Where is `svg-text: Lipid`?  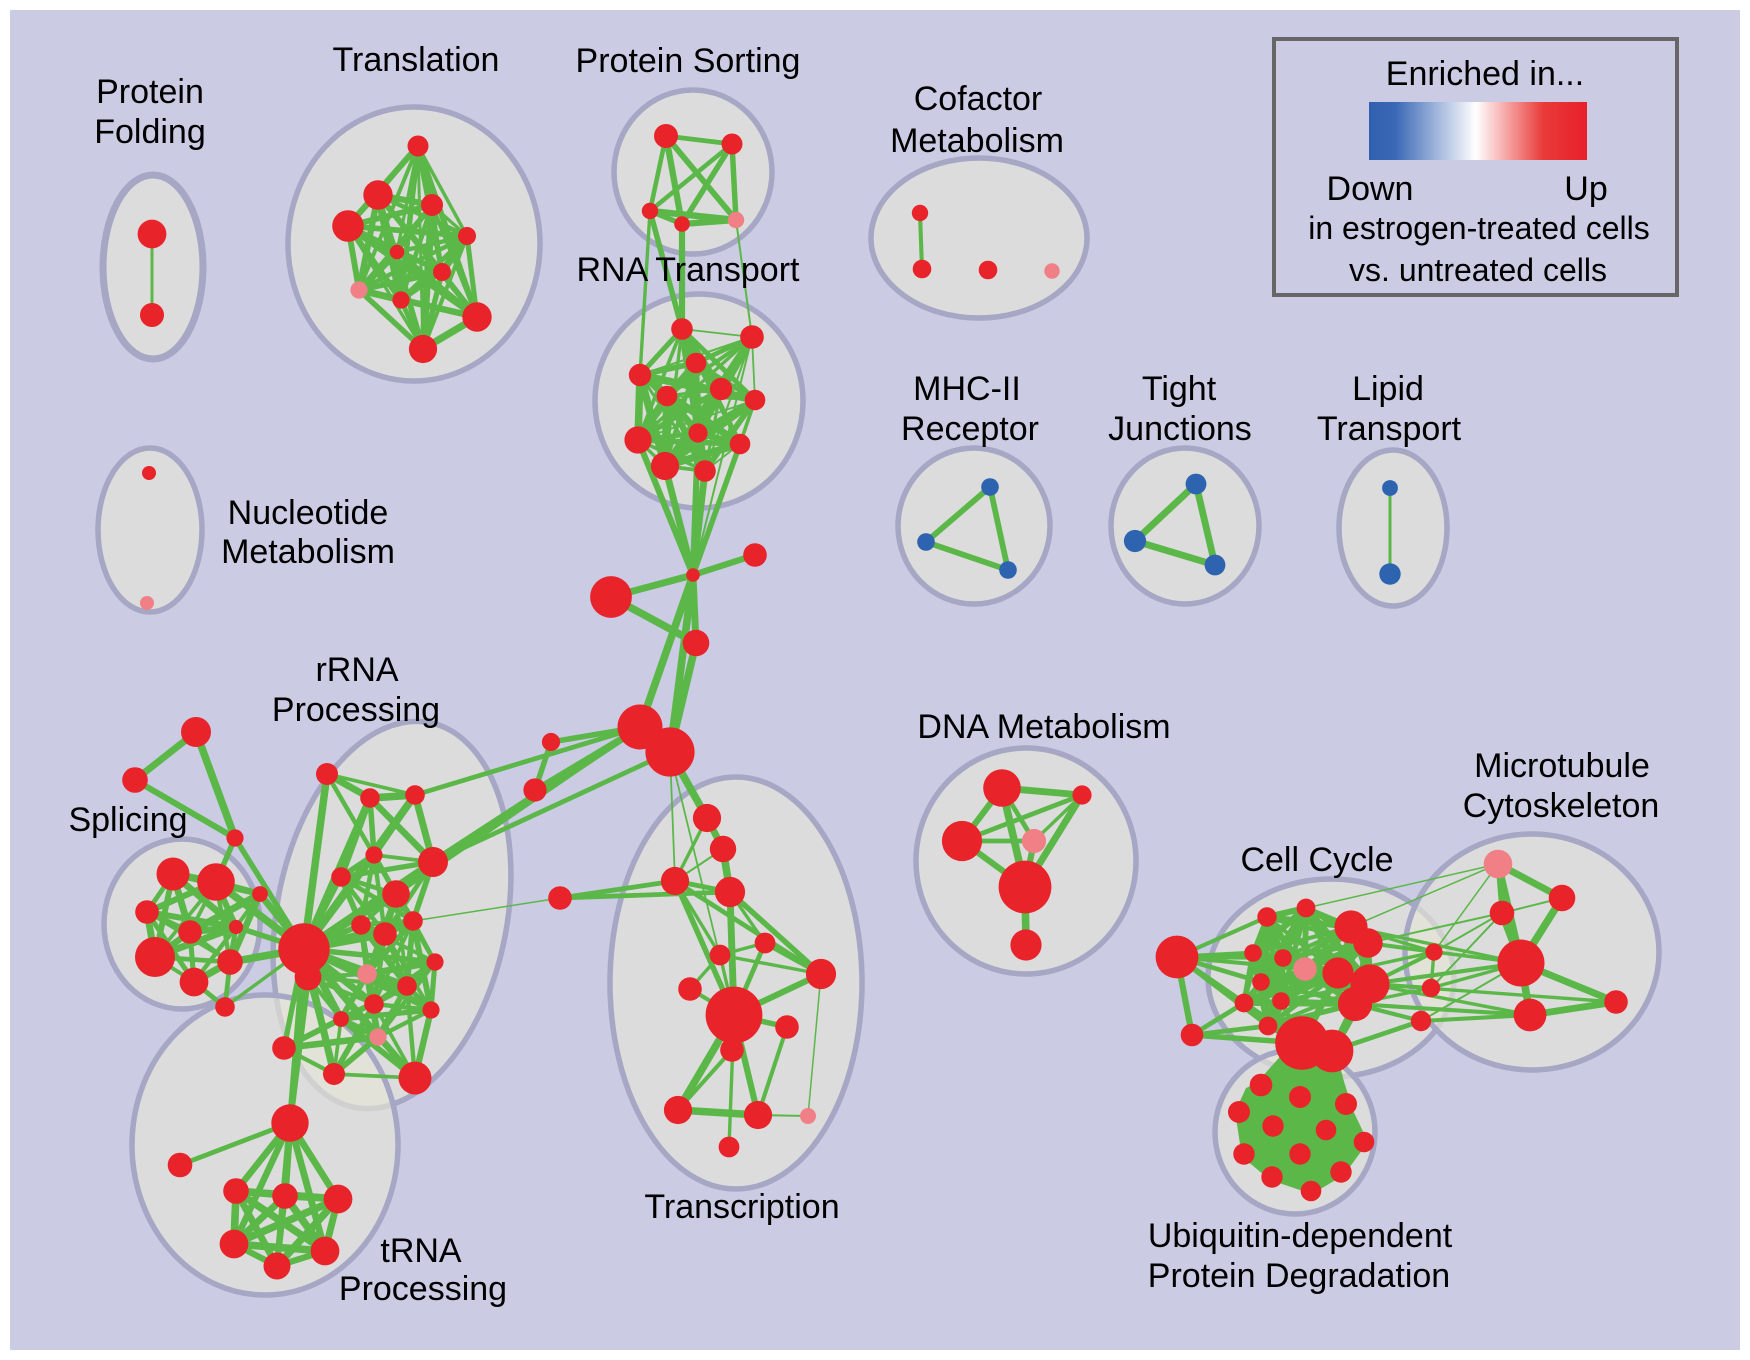 svg-text: Lipid is located at coordinates (1388, 389).